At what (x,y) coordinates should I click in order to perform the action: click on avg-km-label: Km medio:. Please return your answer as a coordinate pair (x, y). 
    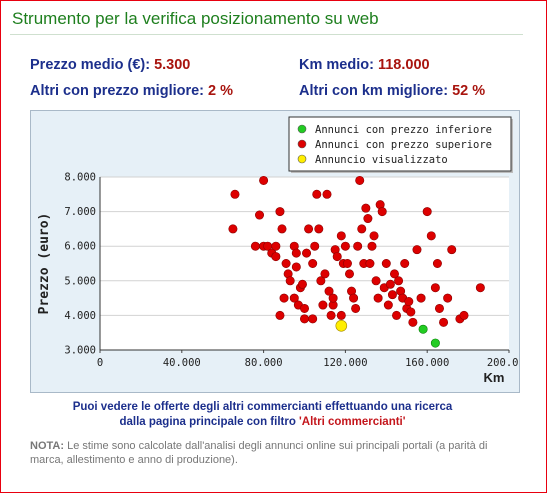
    Looking at the image, I should click on (336, 65).